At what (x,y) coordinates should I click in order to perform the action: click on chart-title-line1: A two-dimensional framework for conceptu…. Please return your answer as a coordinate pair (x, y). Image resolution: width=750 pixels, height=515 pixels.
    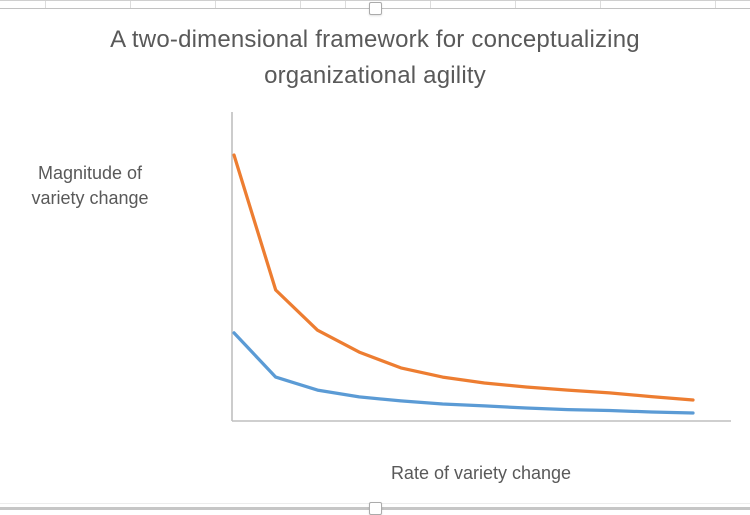
    Looking at the image, I should click on (375, 39).